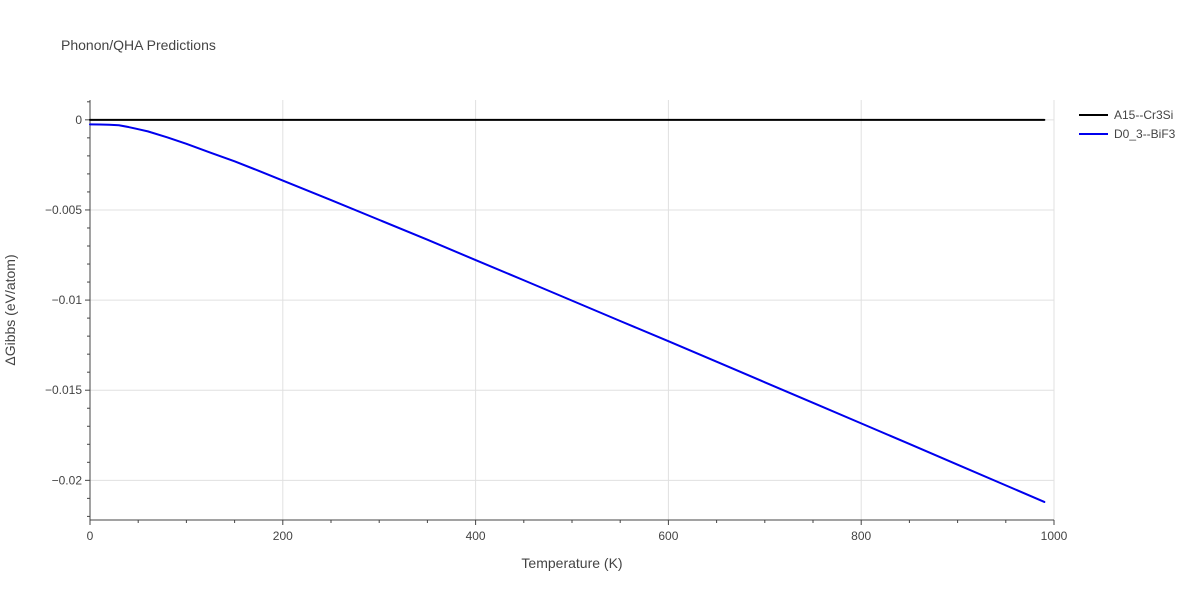 This screenshot has height=605, width=1200. I want to click on y-tick-label: −0.02, so click(67, 480).